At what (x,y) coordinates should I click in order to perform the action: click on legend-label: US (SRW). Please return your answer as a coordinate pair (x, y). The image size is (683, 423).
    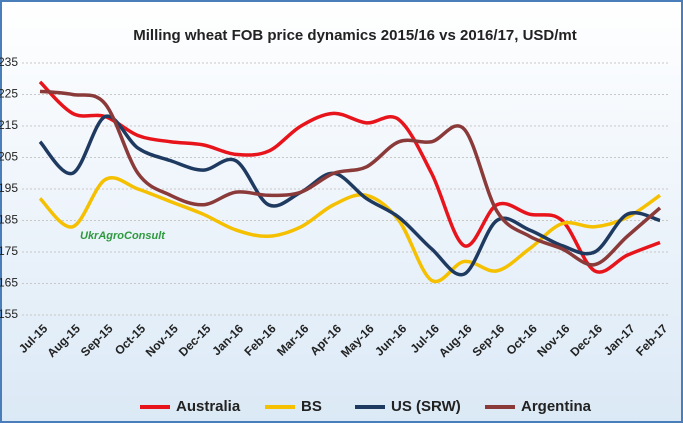
    Looking at the image, I should click on (426, 406).